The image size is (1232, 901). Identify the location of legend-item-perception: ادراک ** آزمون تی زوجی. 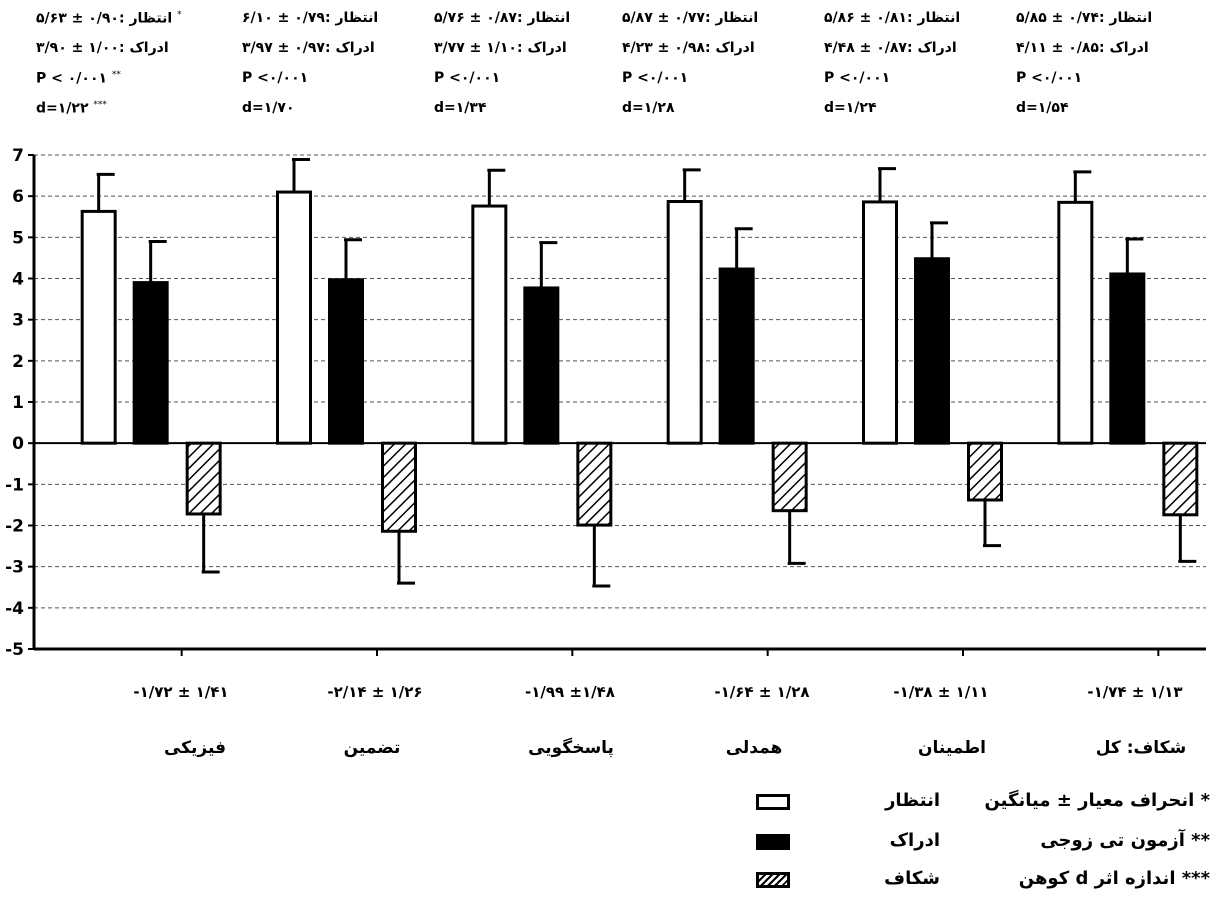
(985, 844).